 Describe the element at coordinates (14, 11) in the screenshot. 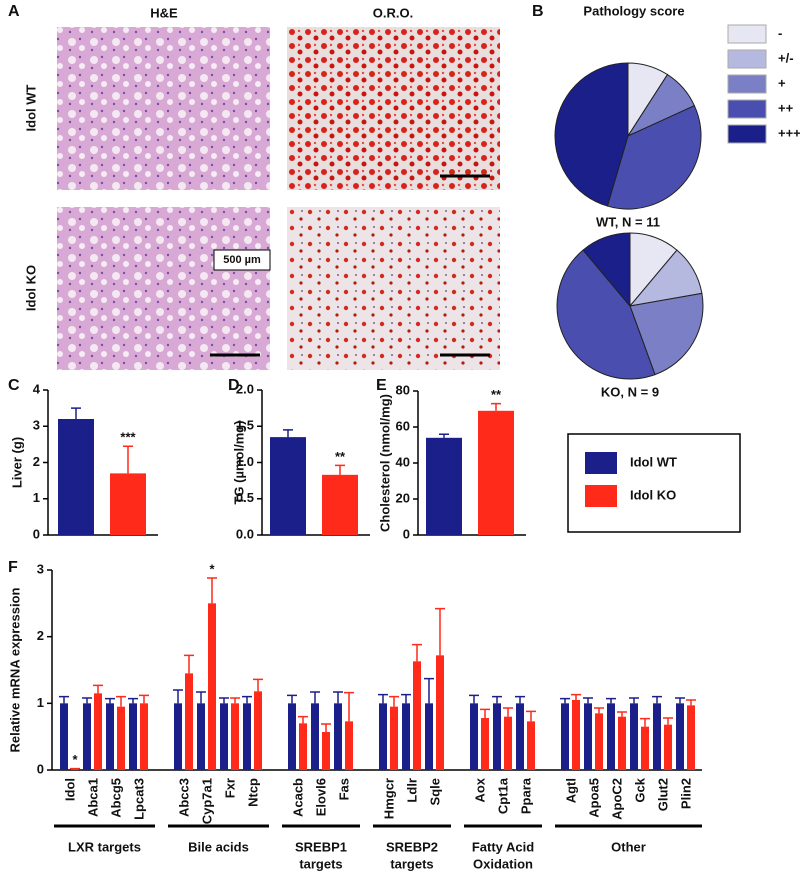

I see `panel-letter: A` at that location.